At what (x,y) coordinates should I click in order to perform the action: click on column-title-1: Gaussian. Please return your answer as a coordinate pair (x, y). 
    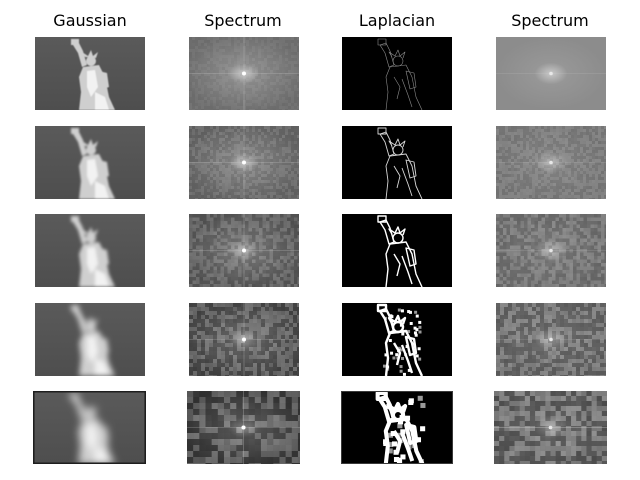
    Looking at the image, I should click on (90, 20).